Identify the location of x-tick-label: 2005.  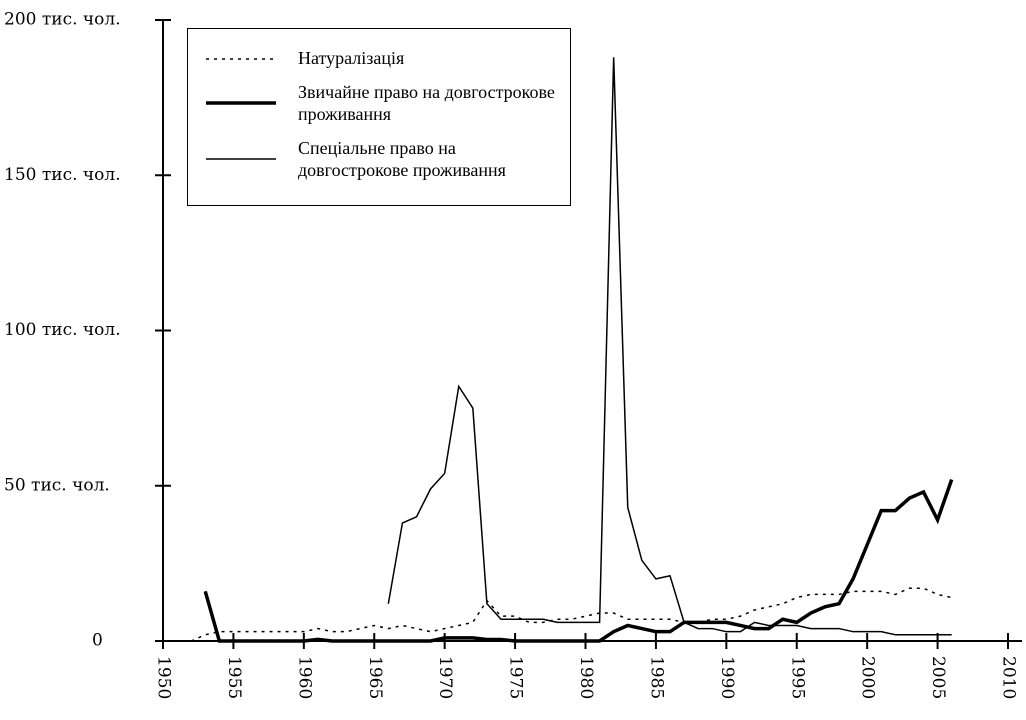
(938, 677).